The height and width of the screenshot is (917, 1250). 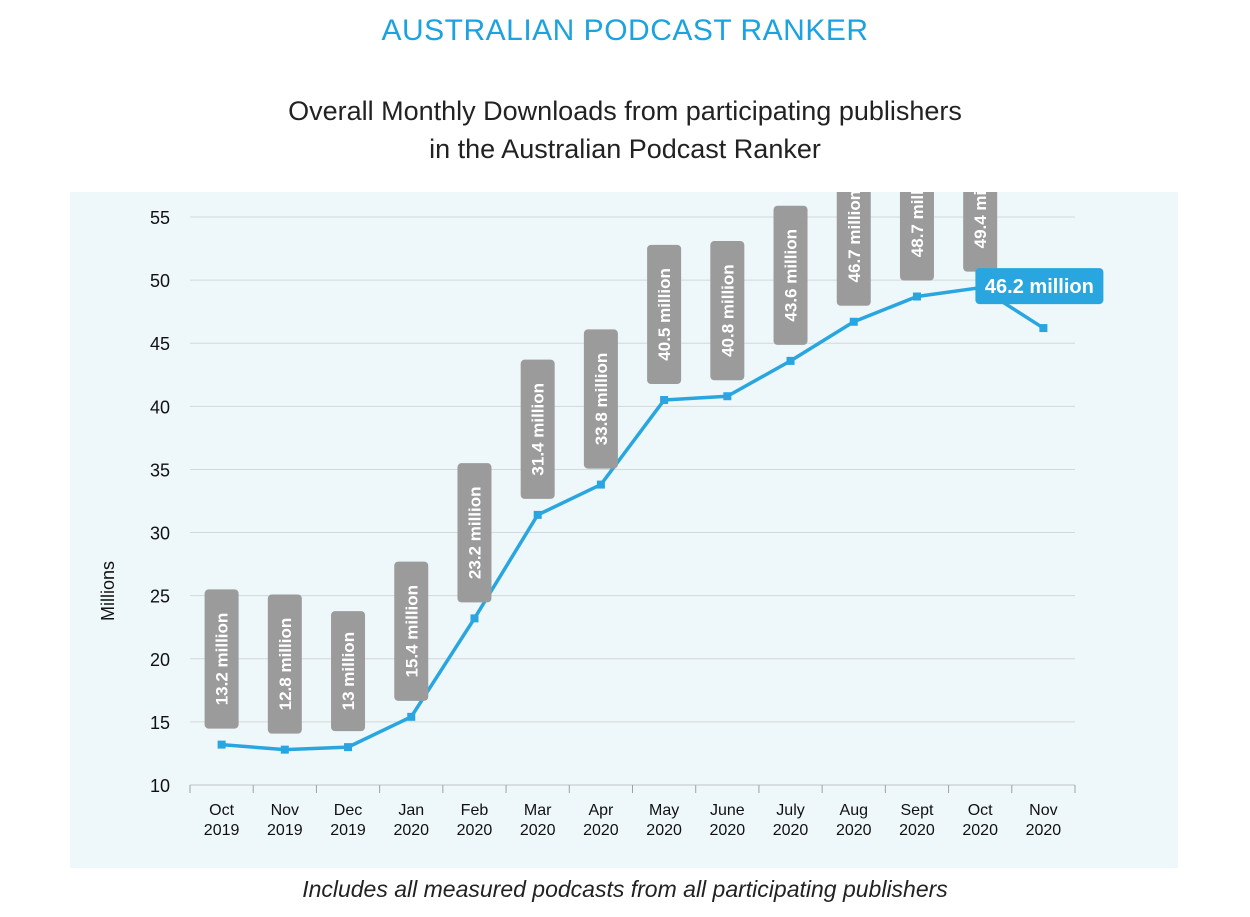 I want to click on data-label: 13 million, so click(x=348, y=671).